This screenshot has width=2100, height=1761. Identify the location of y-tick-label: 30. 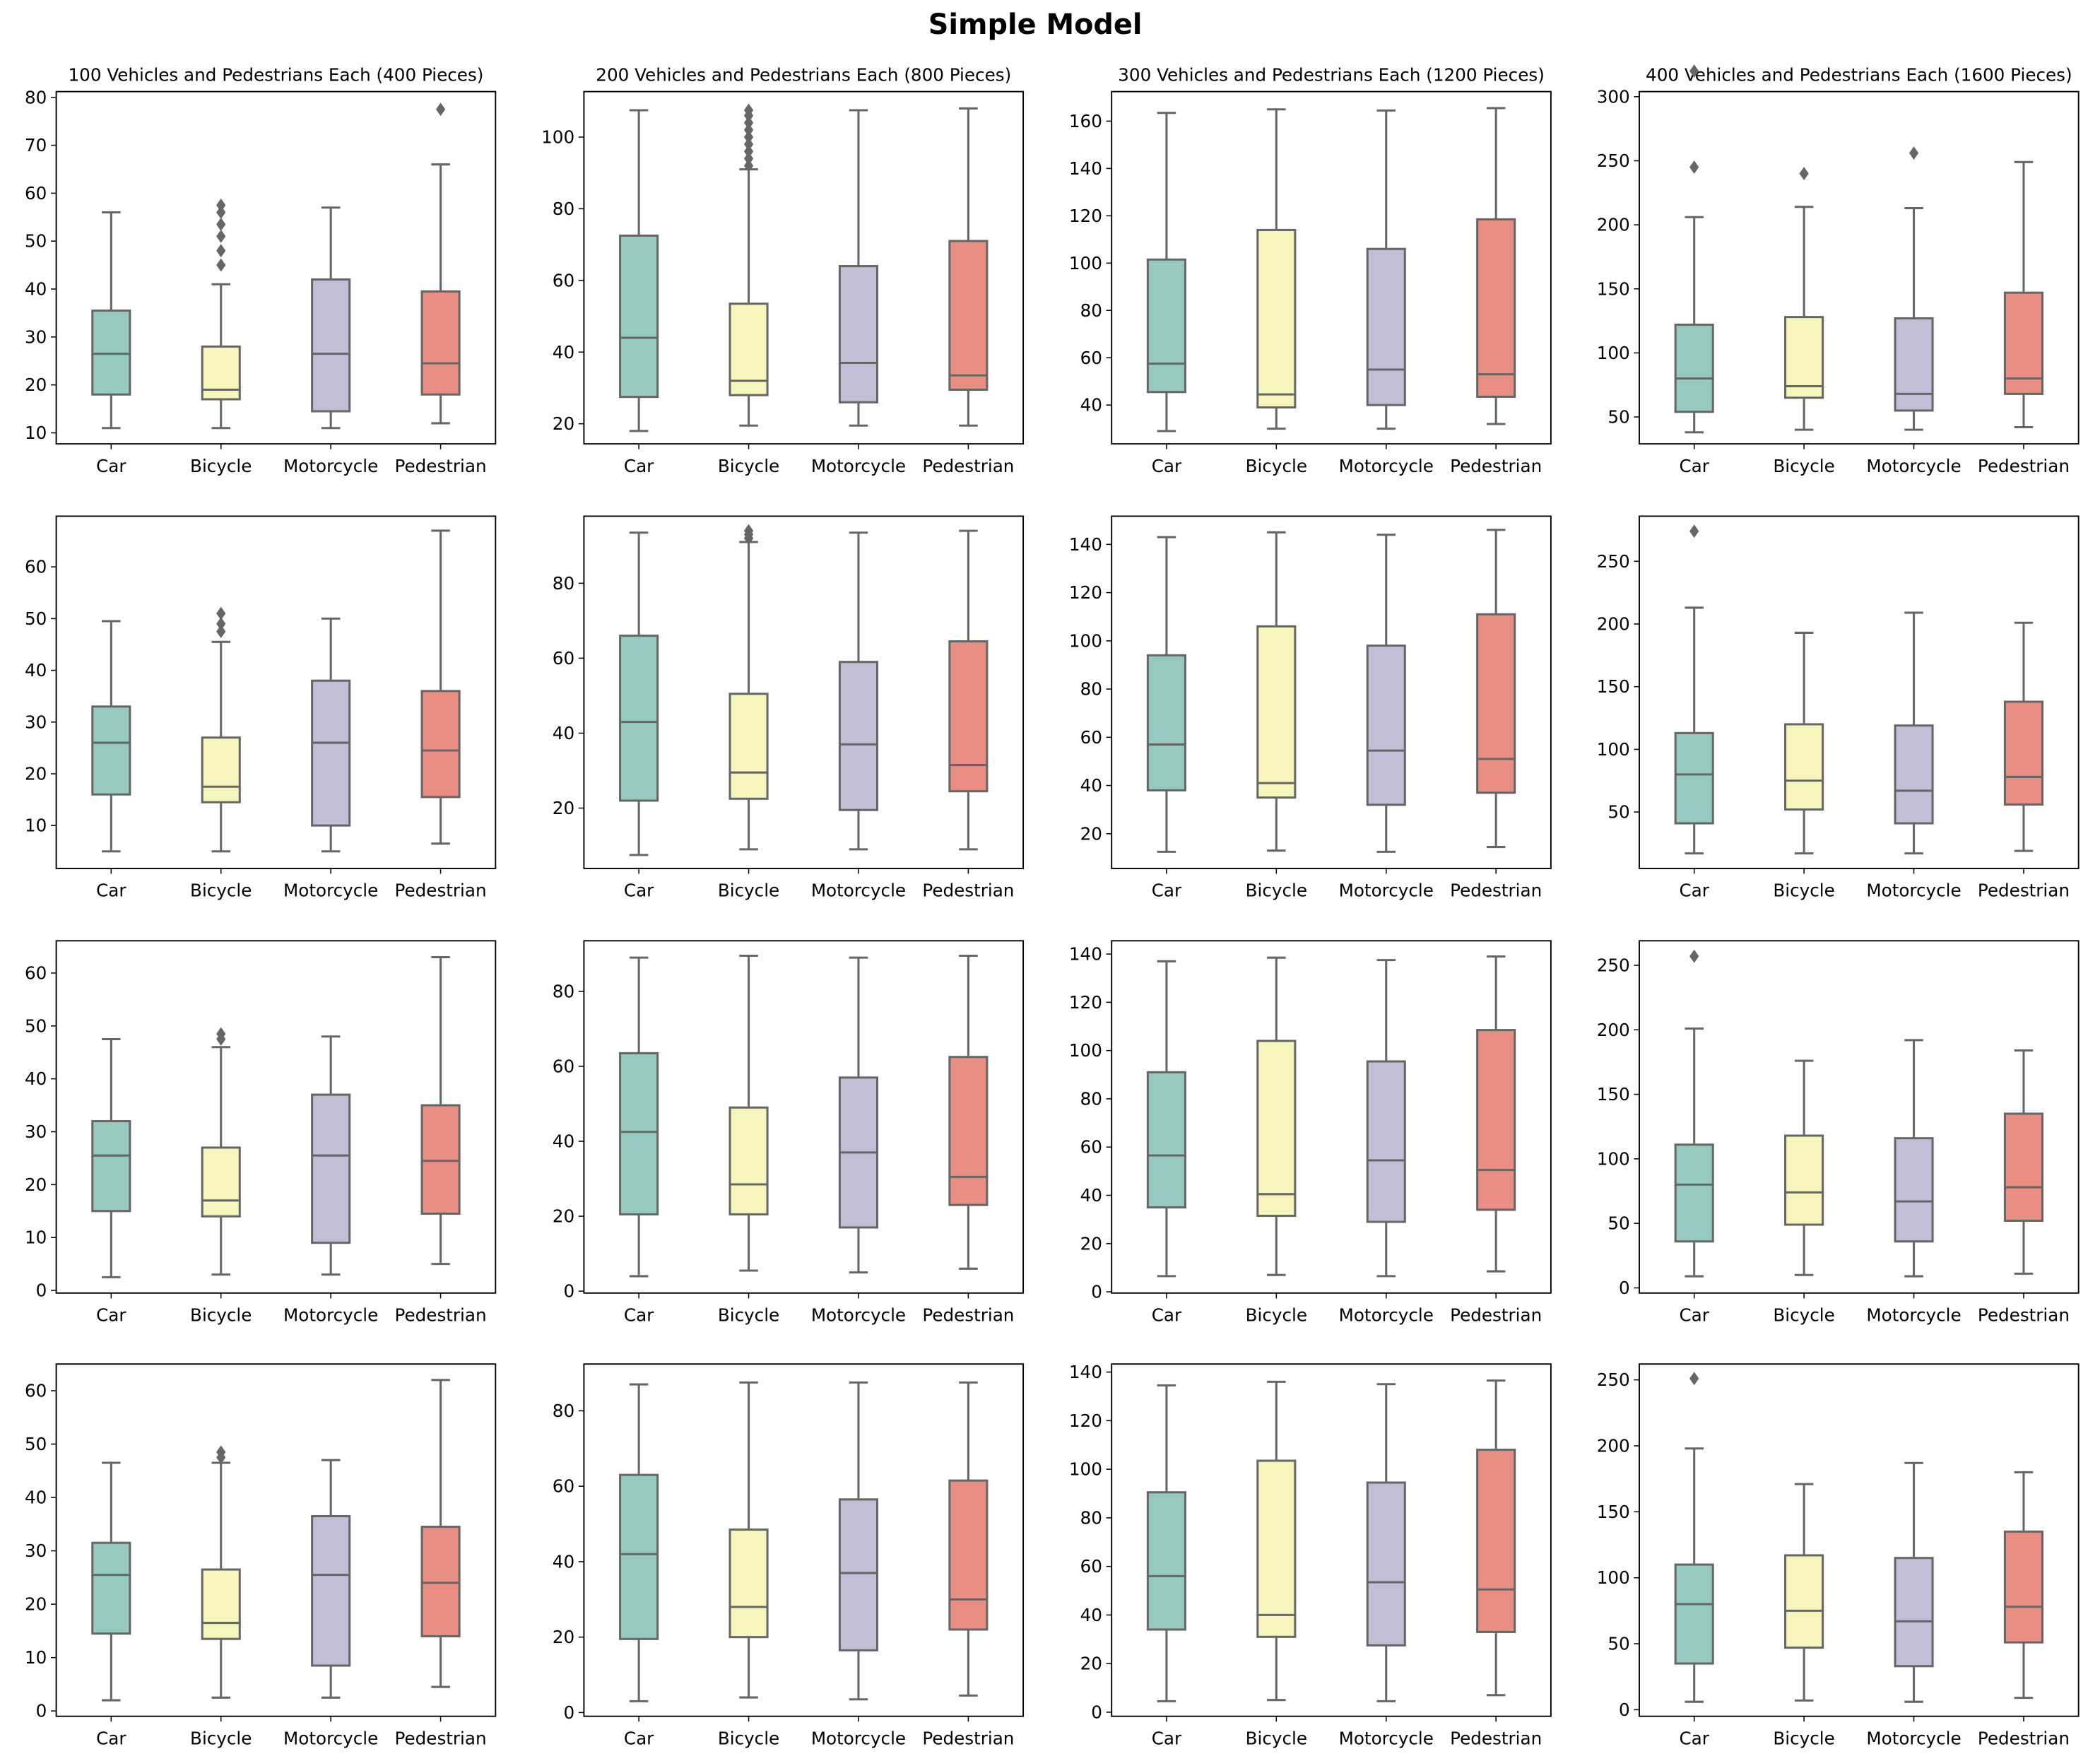
(36, 1131).